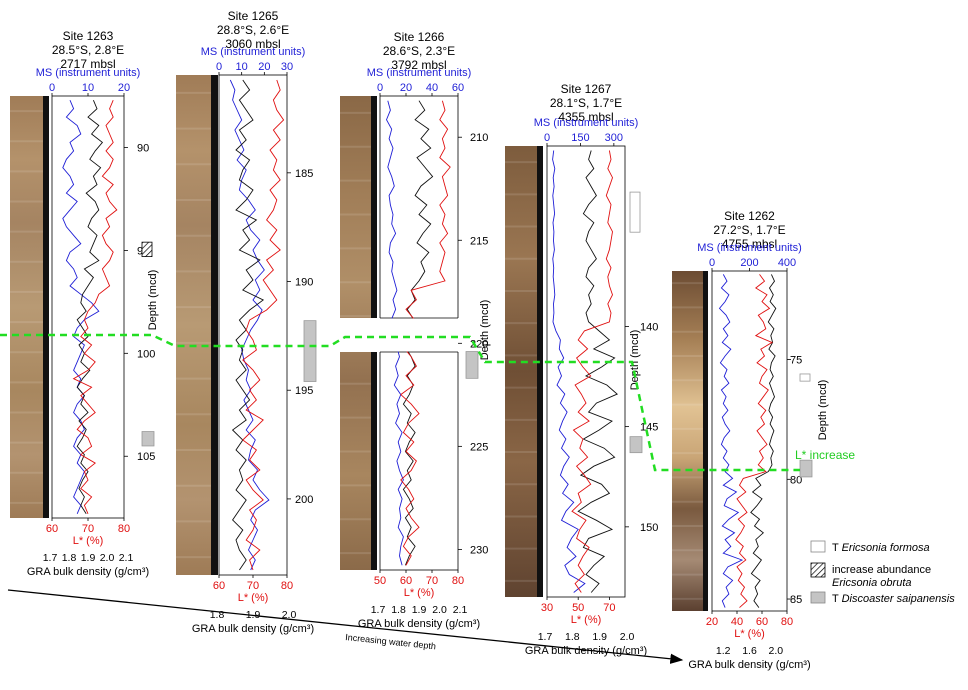 The height and width of the screenshot is (690, 968). I want to click on depth-tick-label: 210, so click(479, 138).